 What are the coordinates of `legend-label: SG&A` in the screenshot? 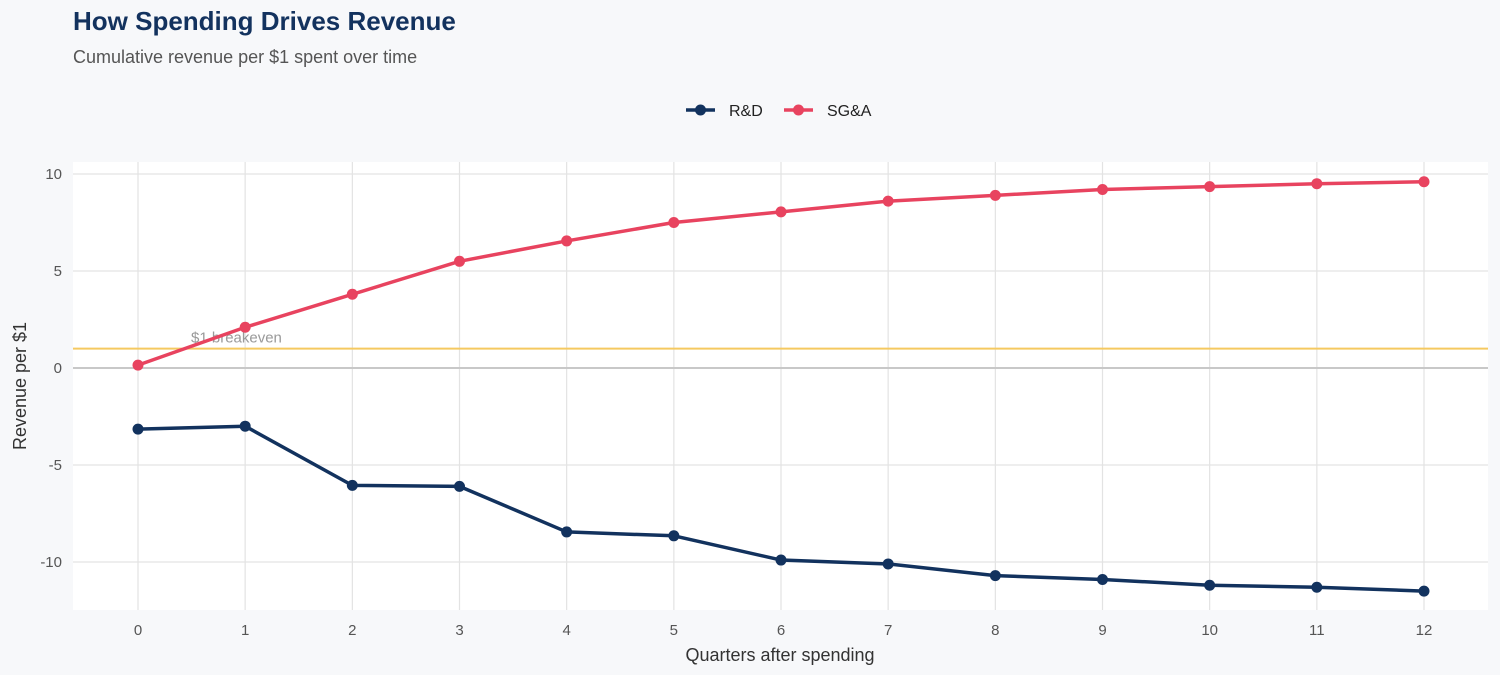 It's located at (849, 111).